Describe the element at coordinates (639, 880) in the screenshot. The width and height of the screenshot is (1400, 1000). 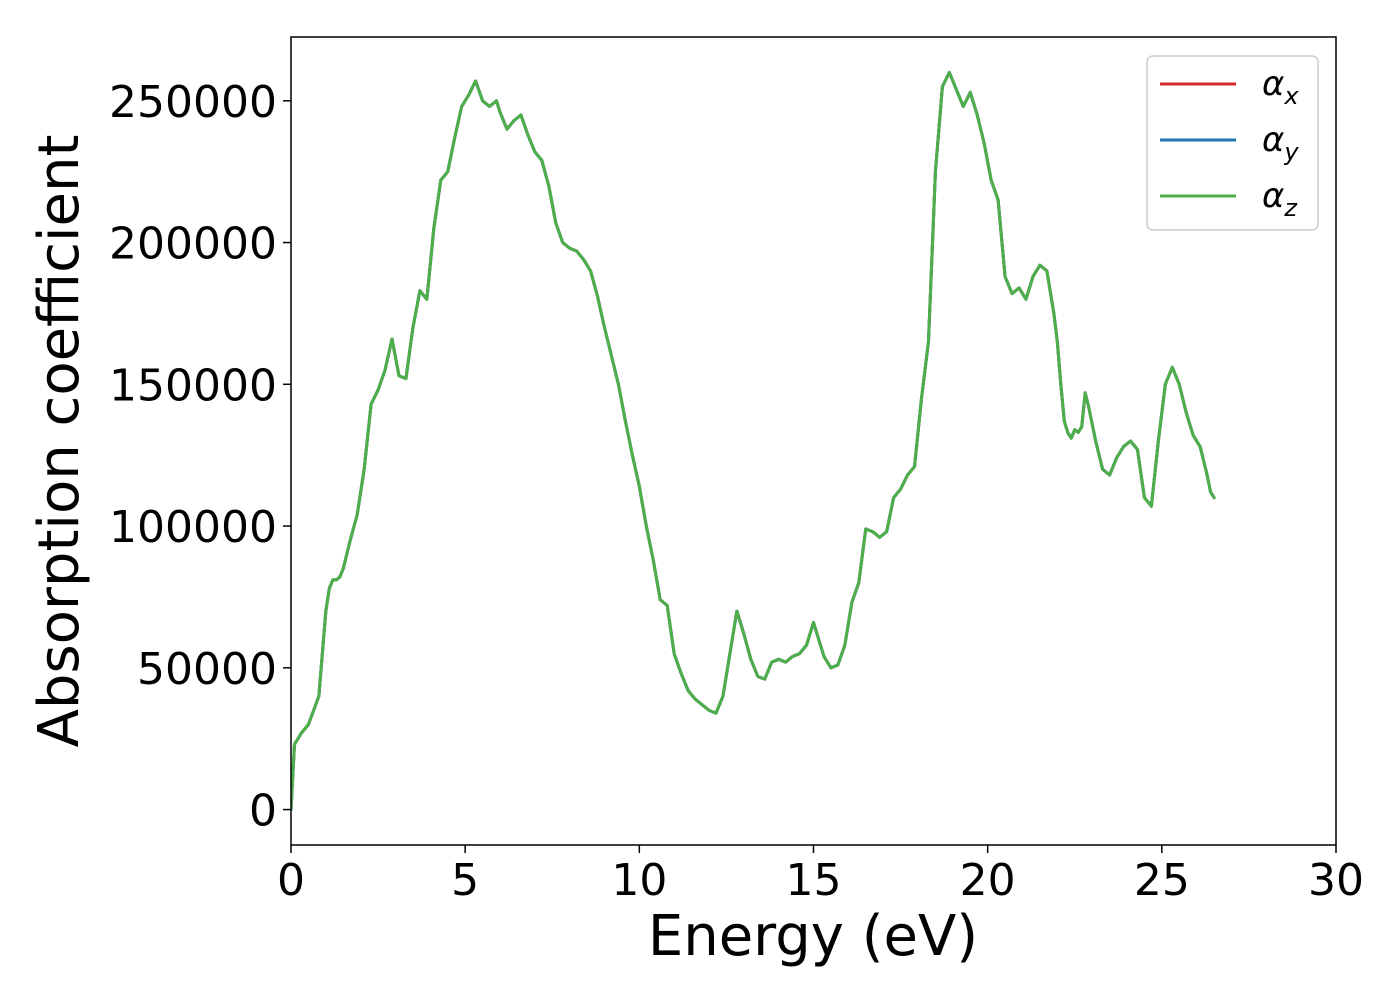
I see `x-tick-label: 10` at that location.